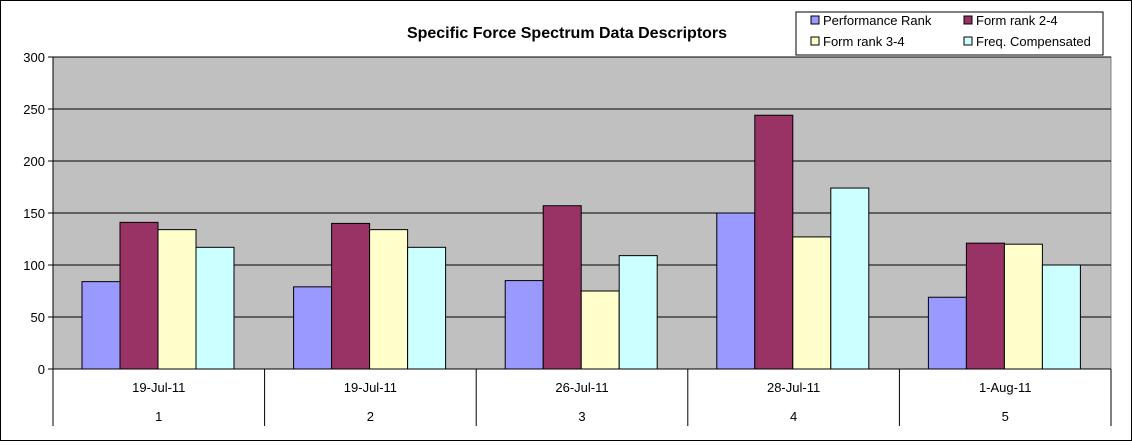  Describe the element at coordinates (864, 41) in the screenshot. I see `legend-label: Form rank 3-4` at that location.